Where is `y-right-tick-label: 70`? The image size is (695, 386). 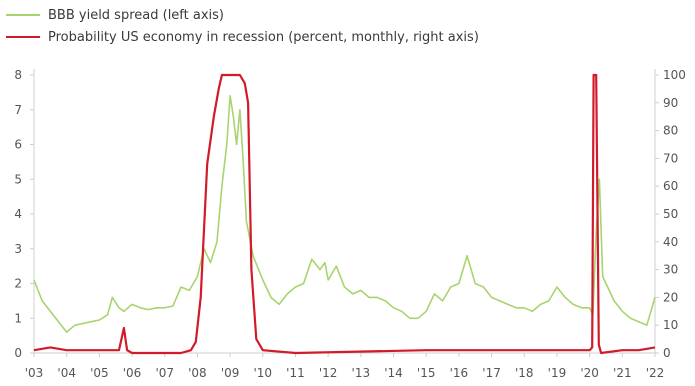
y-right-tick-label: 70 is located at coordinates (670, 158).